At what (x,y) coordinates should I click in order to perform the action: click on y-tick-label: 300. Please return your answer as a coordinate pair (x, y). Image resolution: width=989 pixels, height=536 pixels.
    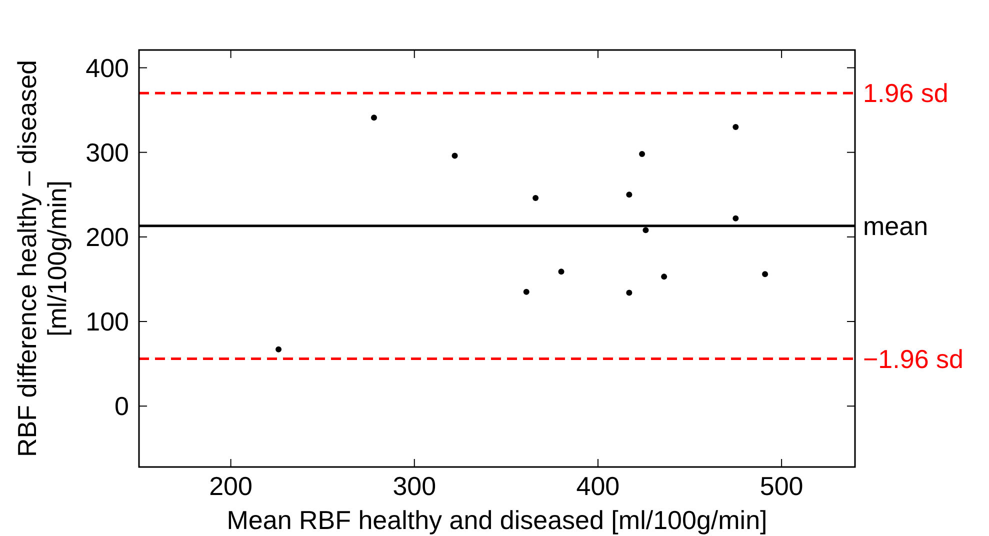
    Looking at the image, I should click on (107, 152).